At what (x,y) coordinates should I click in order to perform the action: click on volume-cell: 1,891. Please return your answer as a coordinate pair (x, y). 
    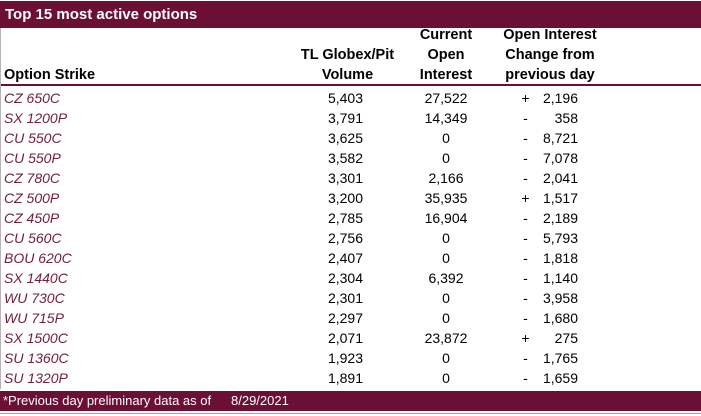
    Looking at the image, I should click on (345, 378).